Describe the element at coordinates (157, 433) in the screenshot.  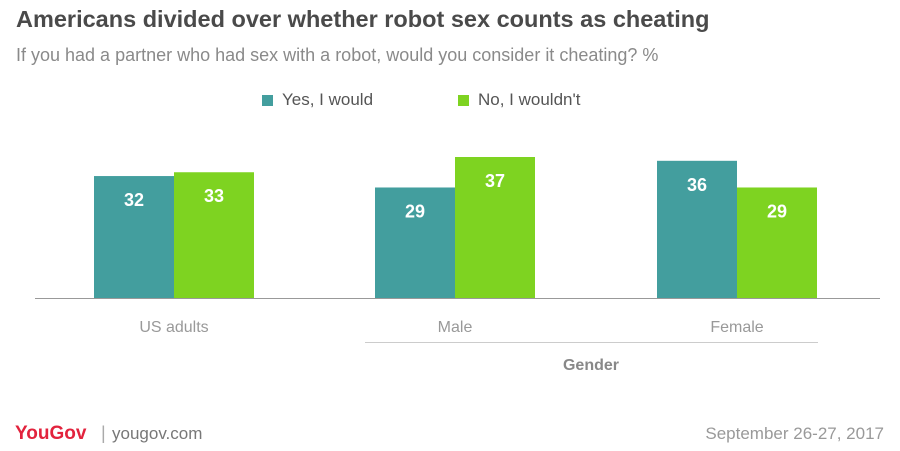
I see `footer-site-link: yougov.com` at that location.